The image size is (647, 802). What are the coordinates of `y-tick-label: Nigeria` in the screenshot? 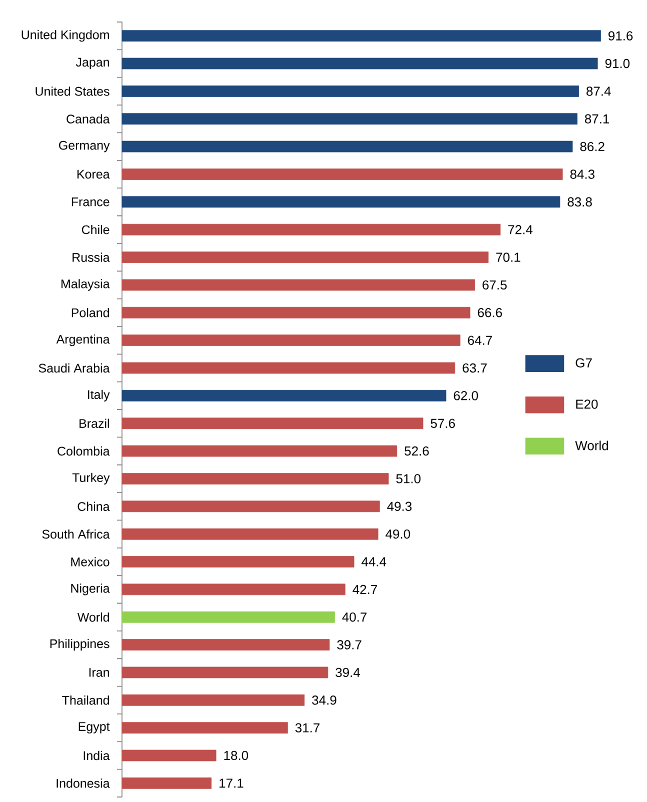 It's located at (90, 590).